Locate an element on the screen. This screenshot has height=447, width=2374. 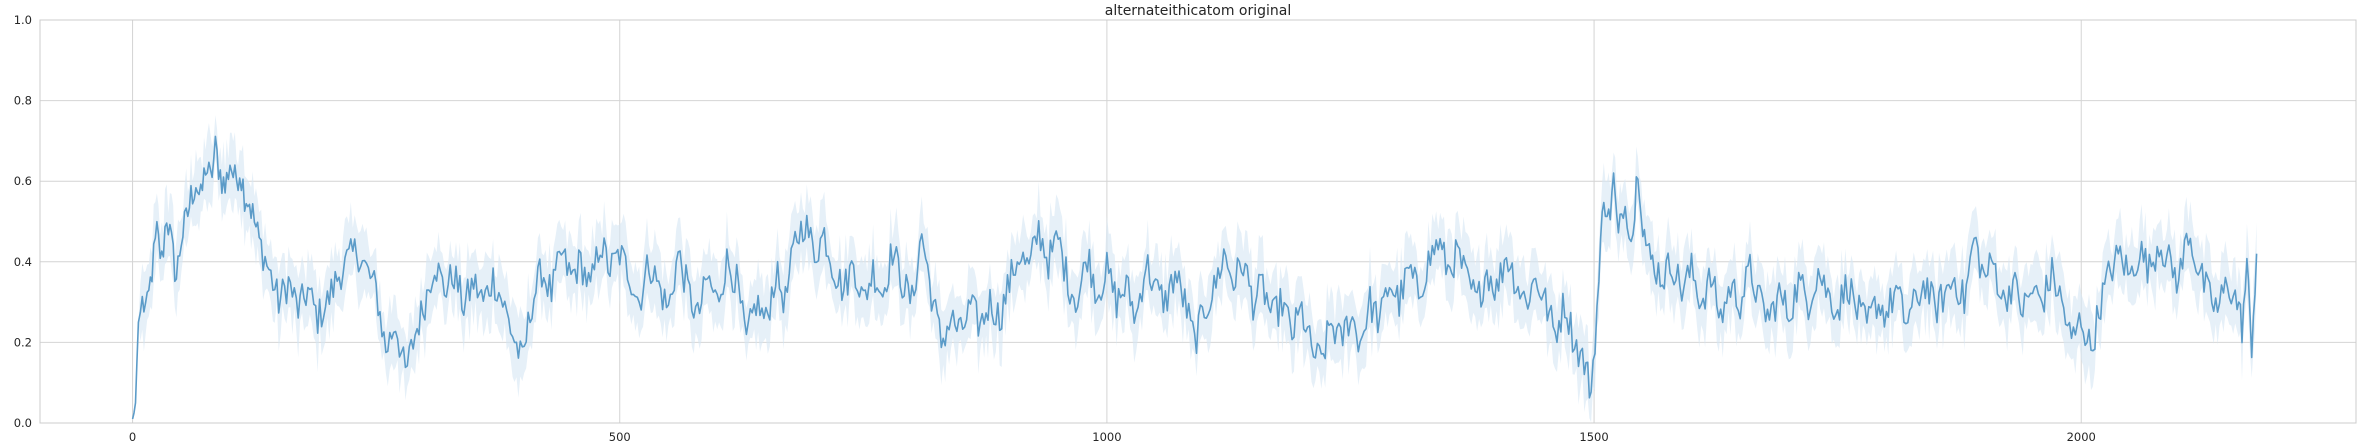
y-tick-label: 1.0 is located at coordinates (23, 20).